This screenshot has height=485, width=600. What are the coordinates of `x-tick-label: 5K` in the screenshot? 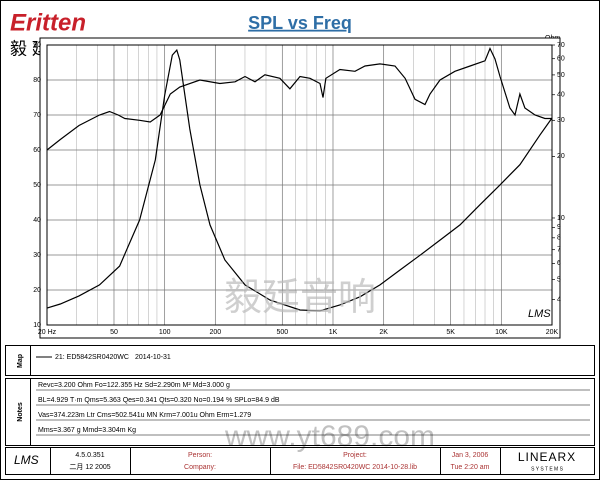 It's located at (450, 332).